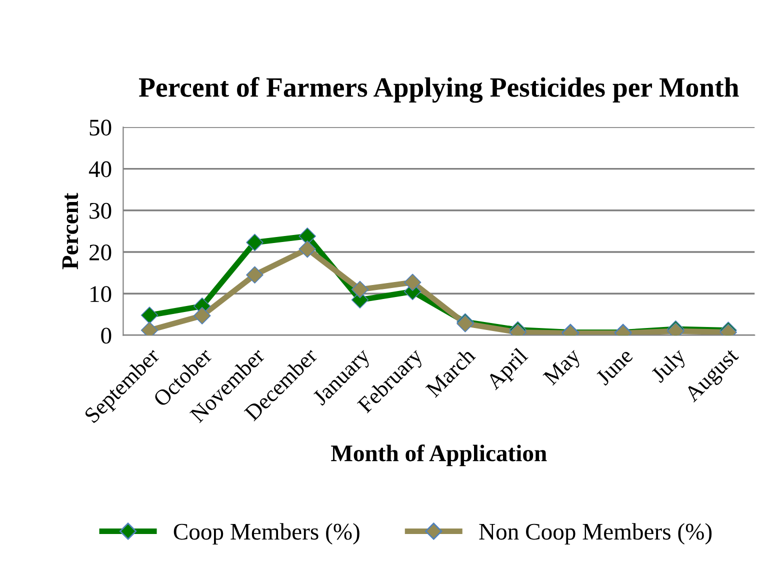  What do you see at coordinates (439, 455) in the screenshot?
I see `x-axis-title: Month of Application` at bounding box center [439, 455].